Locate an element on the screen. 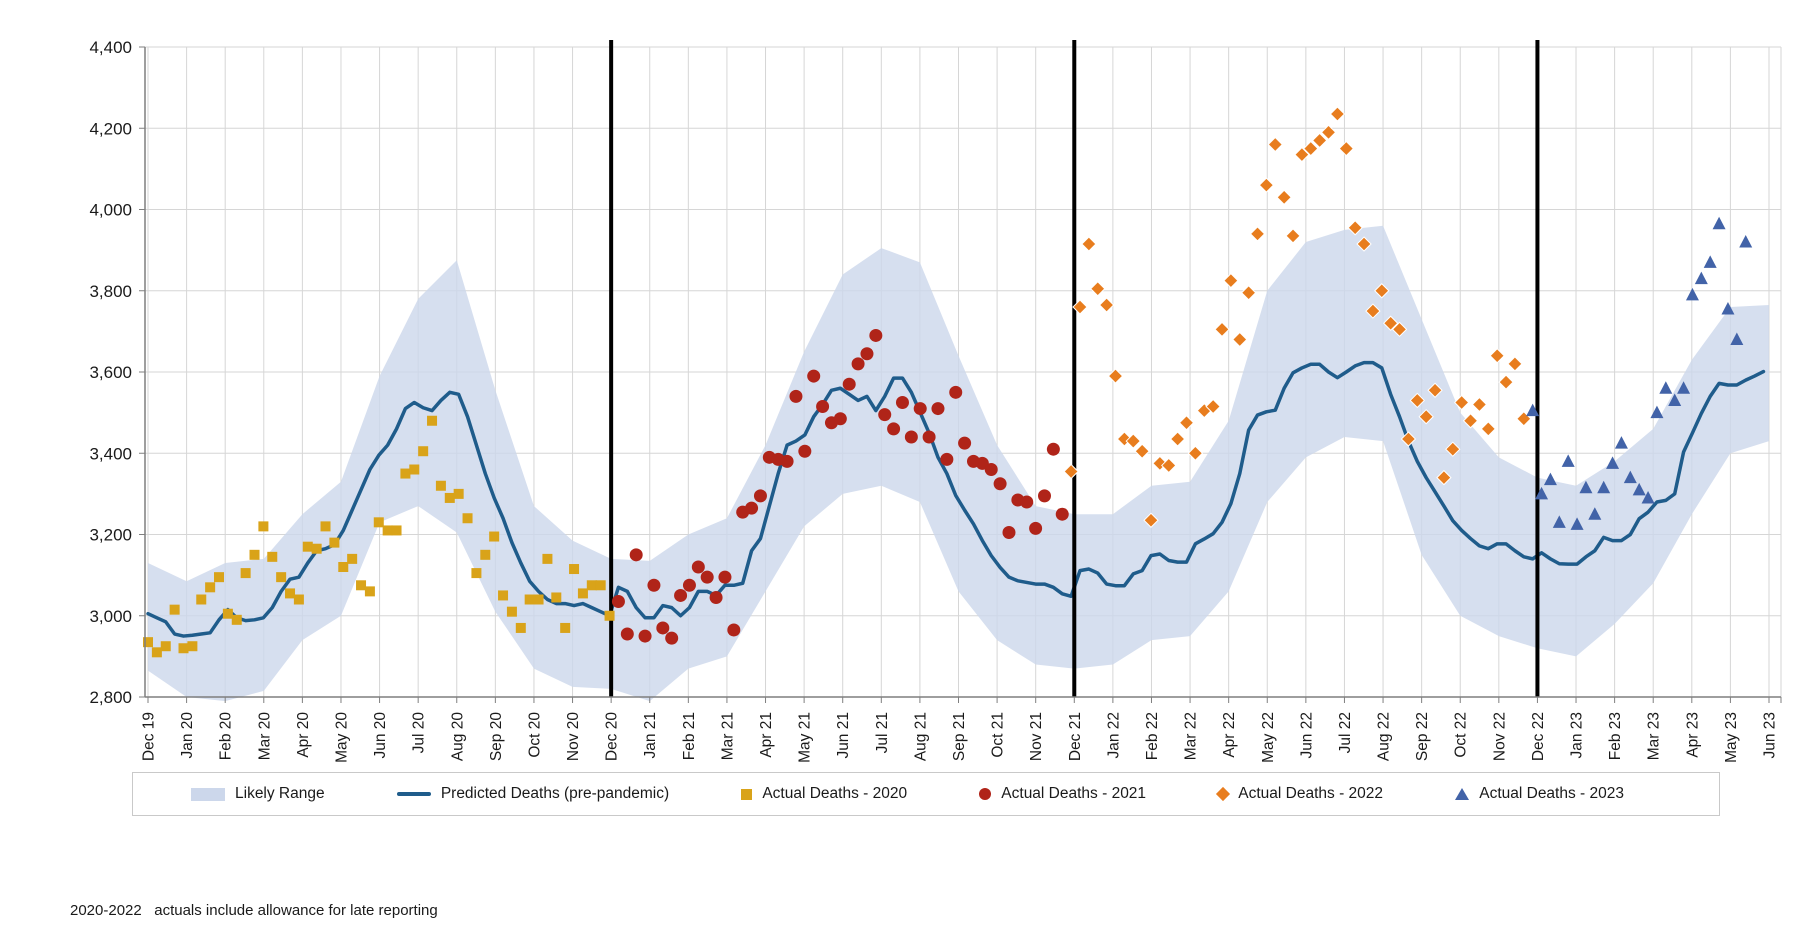 The height and width of the screenshot is (948, 1814). x-tick-label: Oct 20 is located at coordinates (534, 735).